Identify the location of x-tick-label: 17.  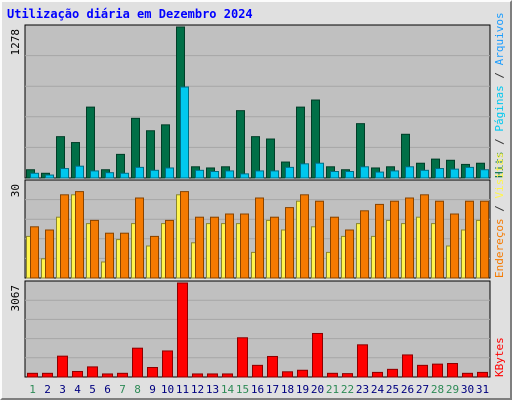
(272, 389).